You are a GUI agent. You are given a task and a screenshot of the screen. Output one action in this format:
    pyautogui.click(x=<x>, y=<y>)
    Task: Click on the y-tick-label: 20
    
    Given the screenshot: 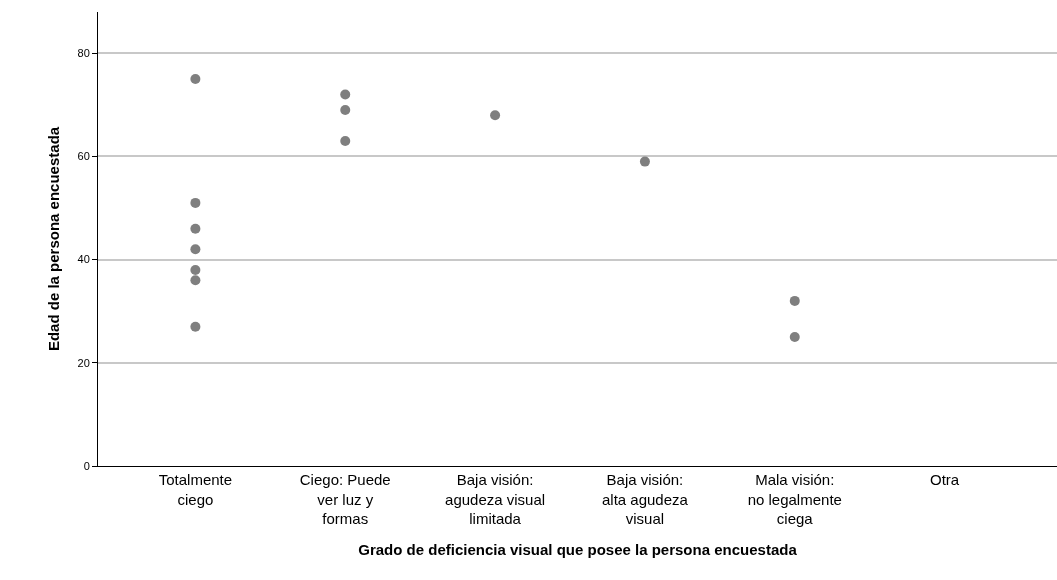 What is the action you would take?
    pyautogui.click(x=83, y=362)
    